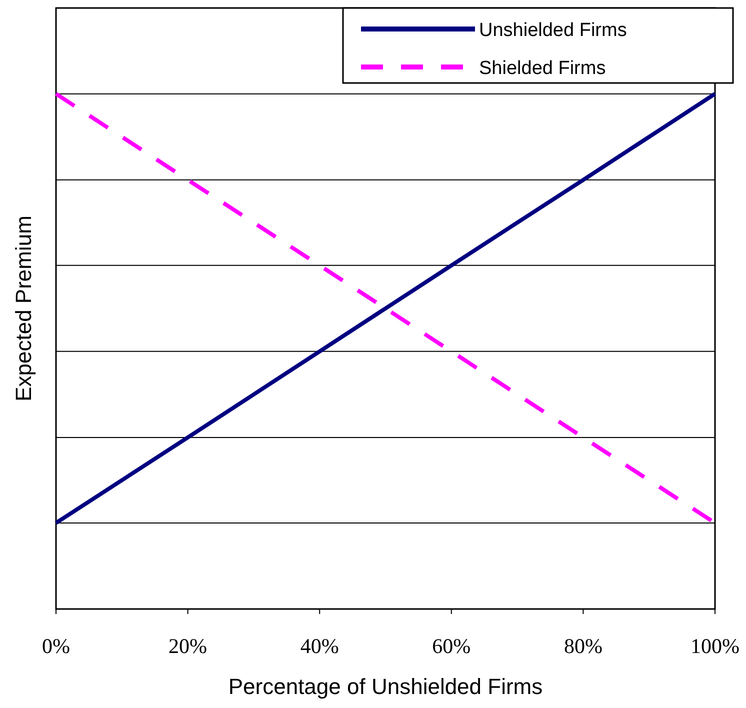 The width and height of the screenshot is (746, 708). Describe the element at coordinates (56, 646) in the screenshot. I see `x-tick-label: 0%` at that location.